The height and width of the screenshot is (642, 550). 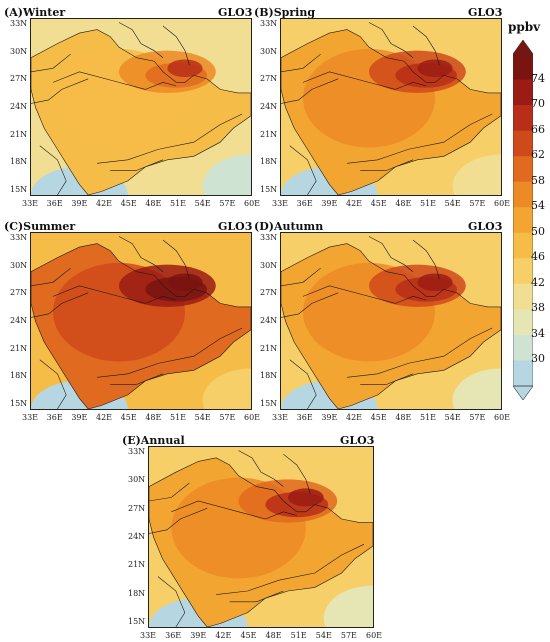 What do you see at coordinates (538, 104) in the screenshot?
I see `colorbar-tick-label: 70` at bounding box center [538, 104].